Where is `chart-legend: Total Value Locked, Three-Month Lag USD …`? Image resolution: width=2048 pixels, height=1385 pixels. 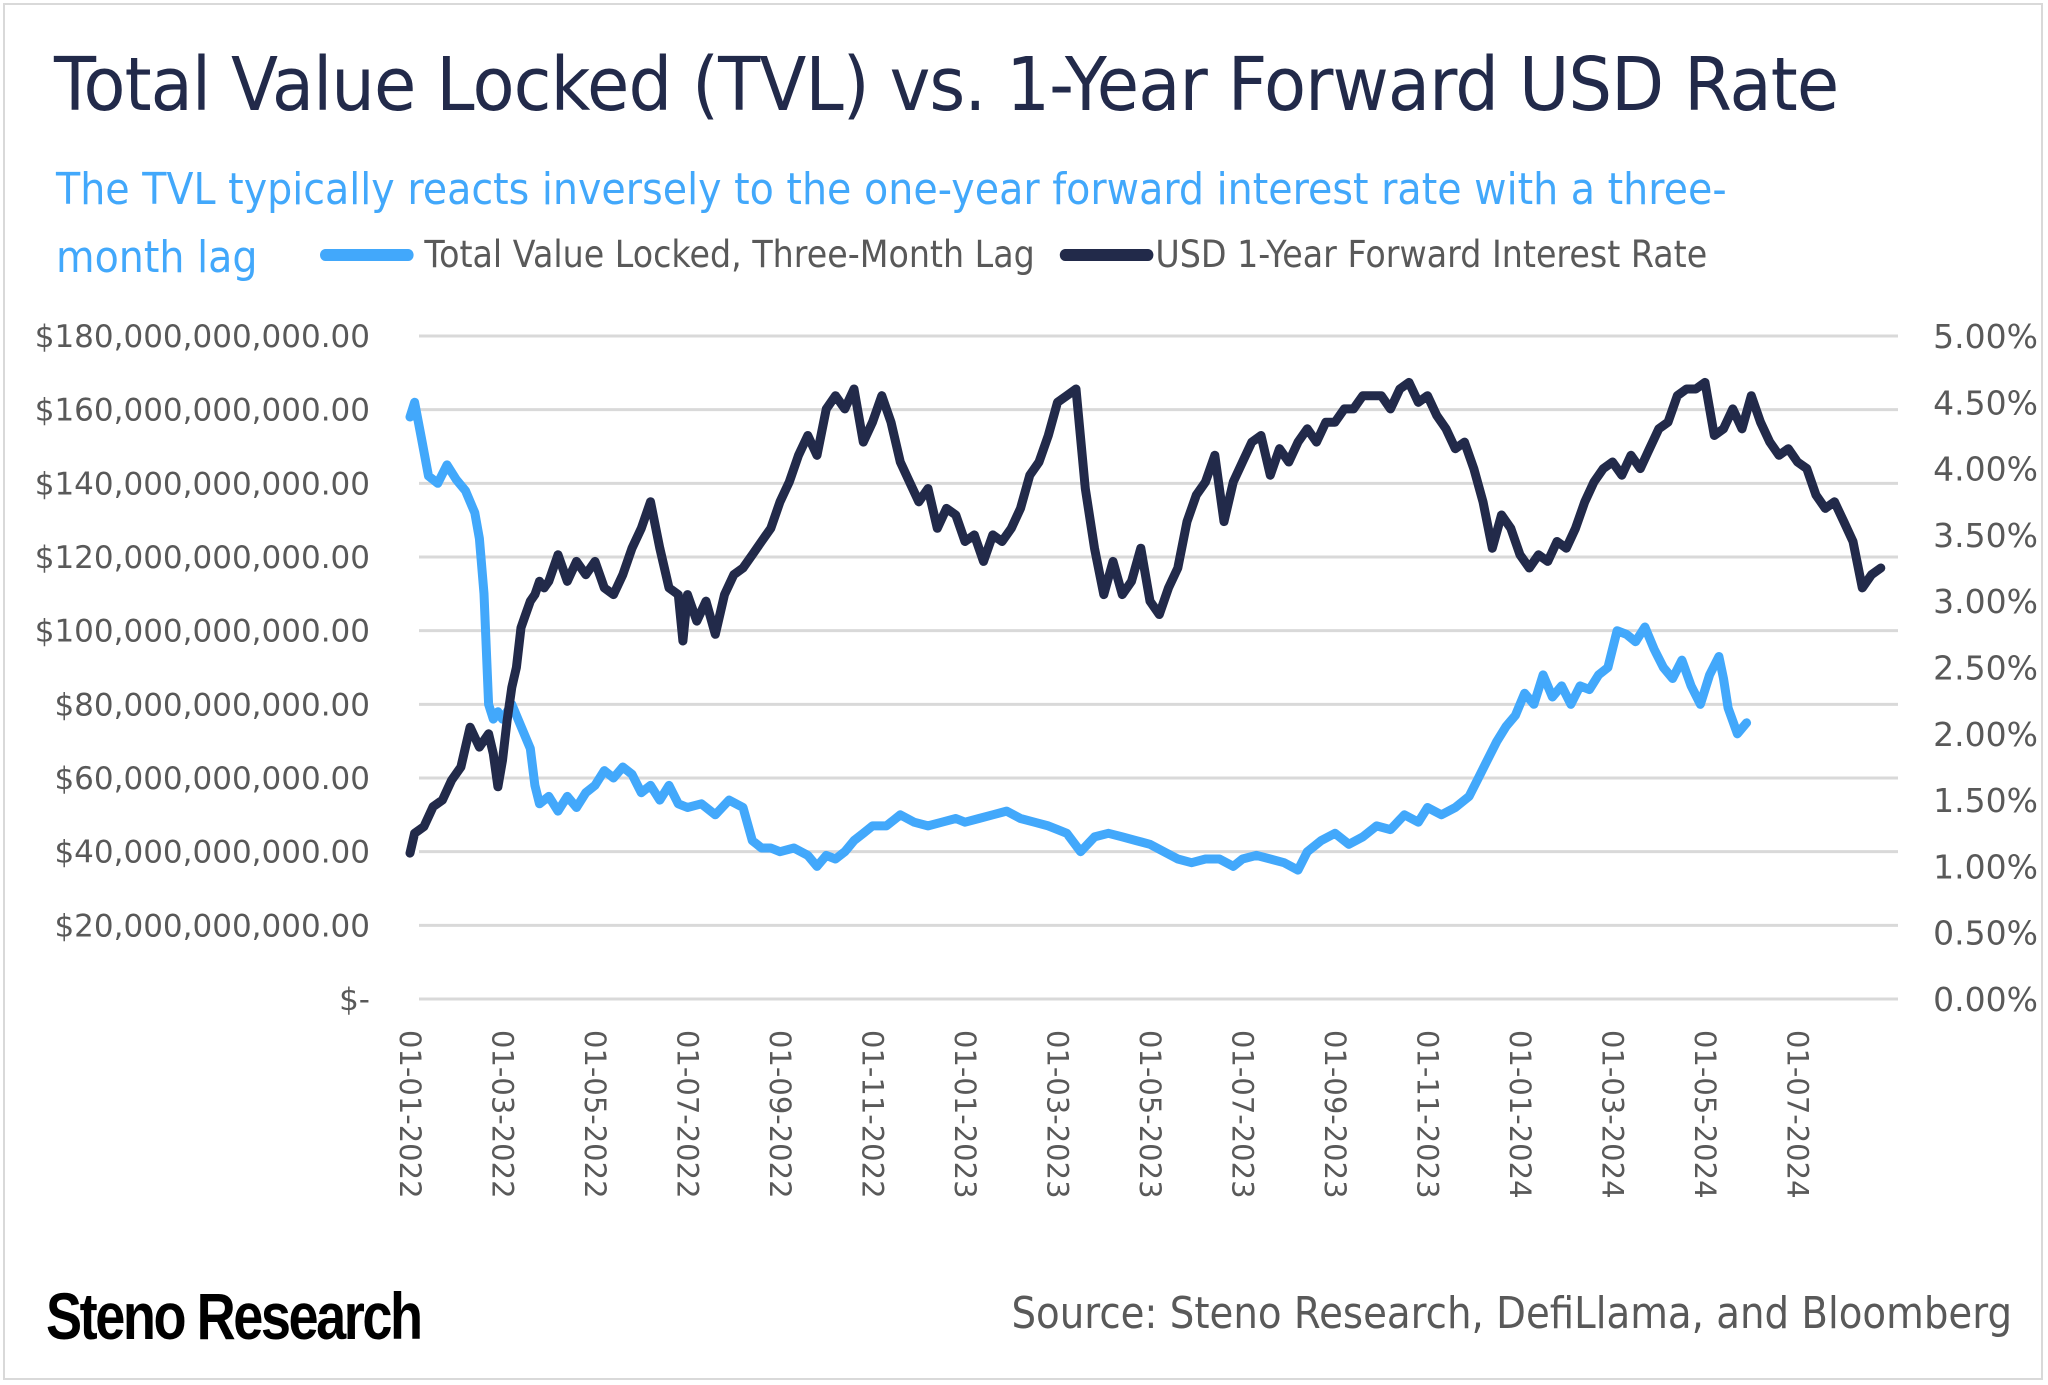 chart-legend: Total Value Locked, Three-Month Lag USD … is located at coordinates (1026, 254).